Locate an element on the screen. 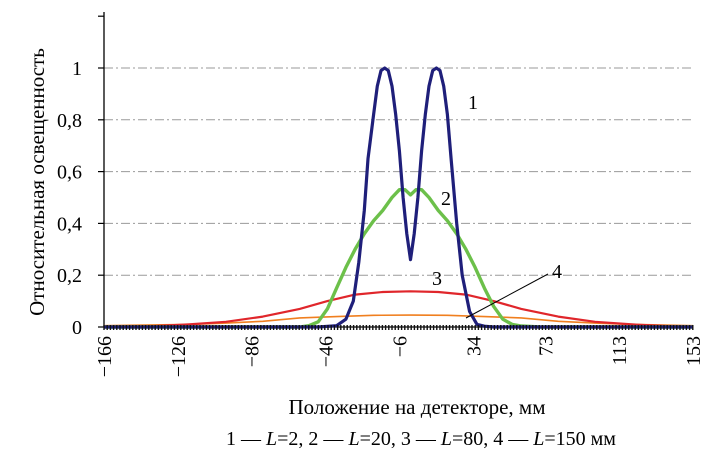 This screenshot has height=452, width=705. x-tick-label: 153 is located at coordinates (694, 351).